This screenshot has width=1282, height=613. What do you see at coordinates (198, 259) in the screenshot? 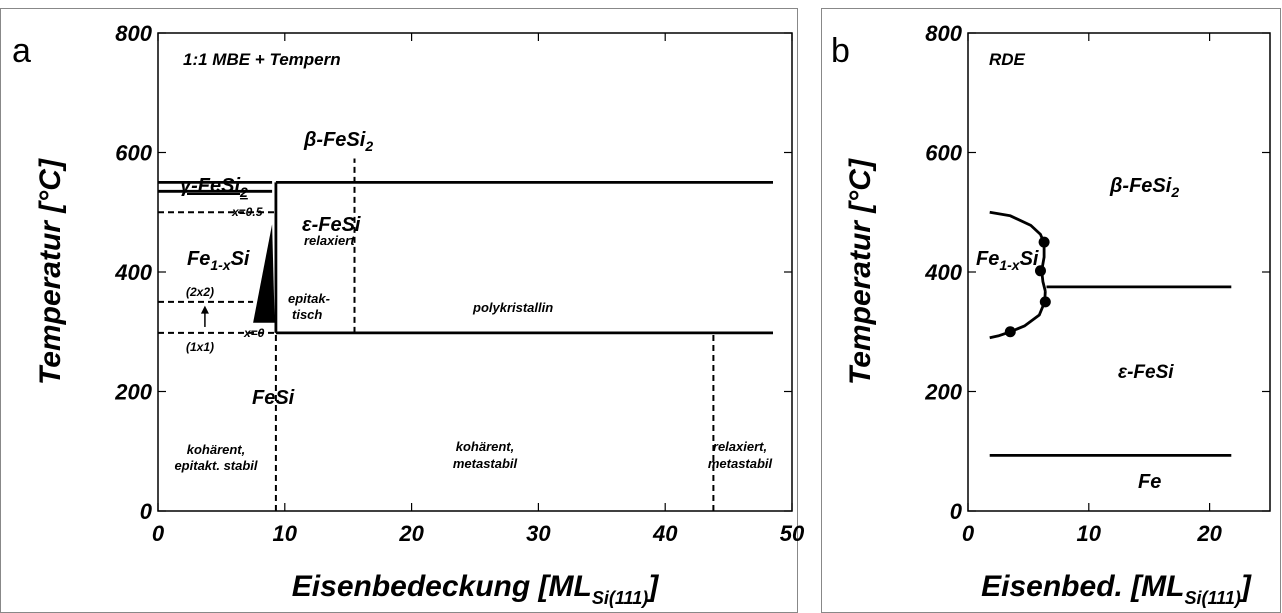
I see `fe-main-a: Fe` at bounding box center [198, 259].